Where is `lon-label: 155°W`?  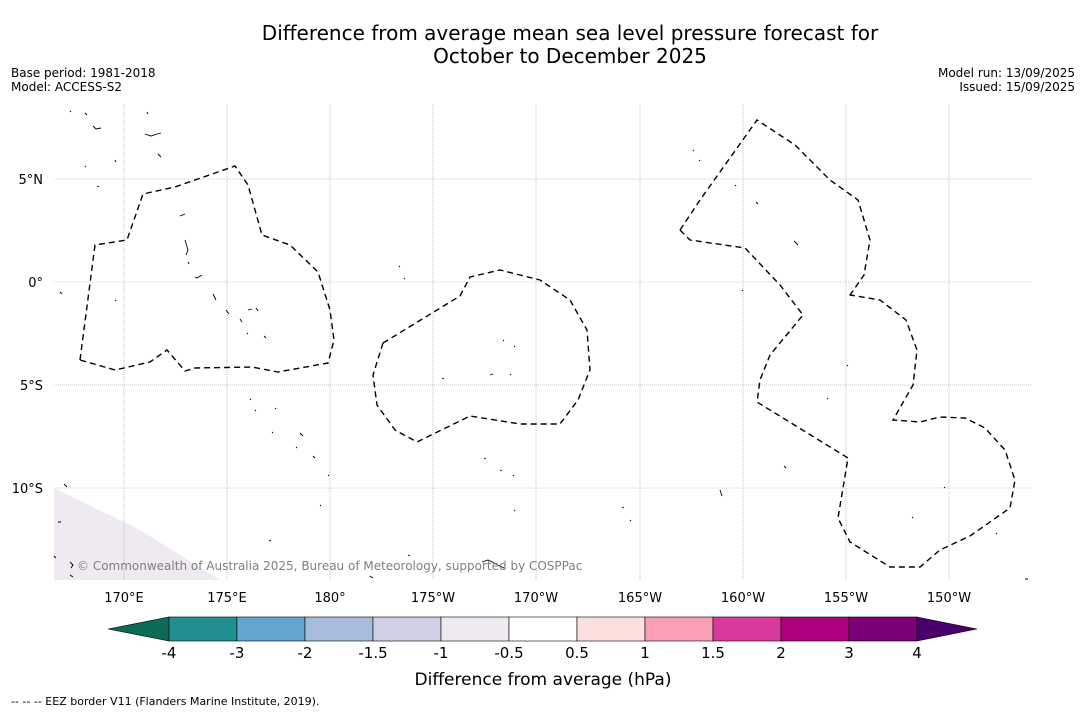 lon-label: 155°W is located at coordinates (846, 598).